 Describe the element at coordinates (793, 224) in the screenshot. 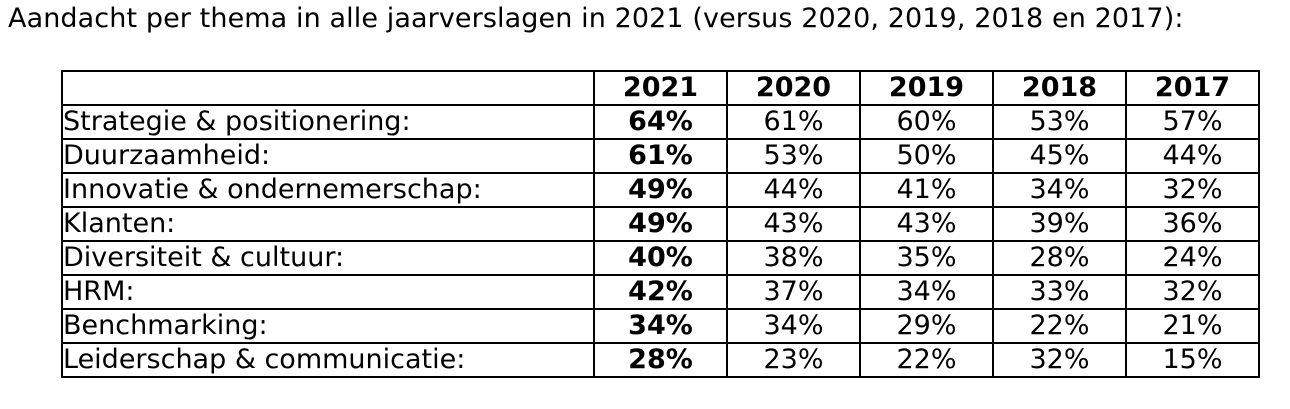

I see `value-cell-2020: 43%` at that location.